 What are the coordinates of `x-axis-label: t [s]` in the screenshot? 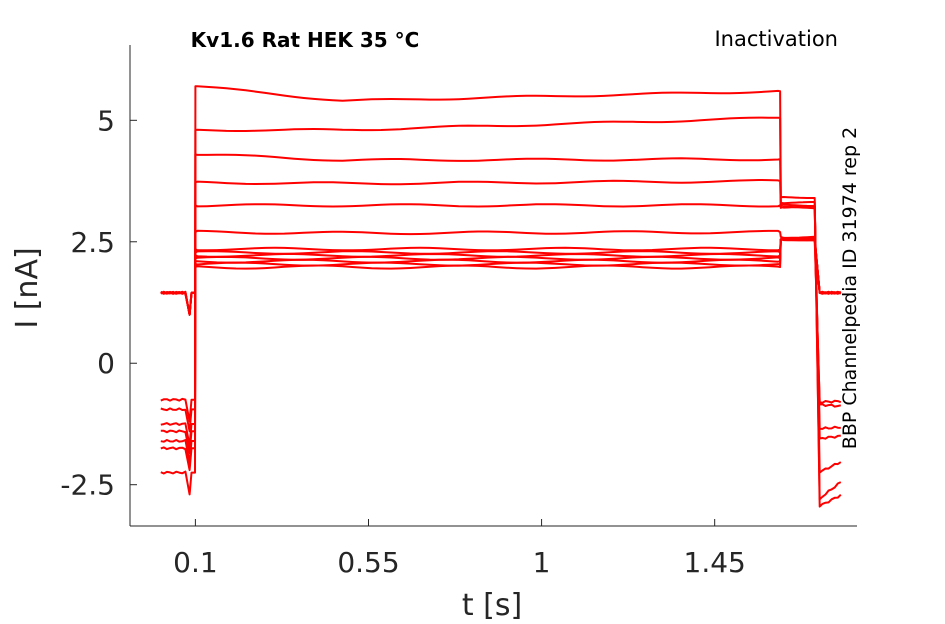 It's located at (492, 605).